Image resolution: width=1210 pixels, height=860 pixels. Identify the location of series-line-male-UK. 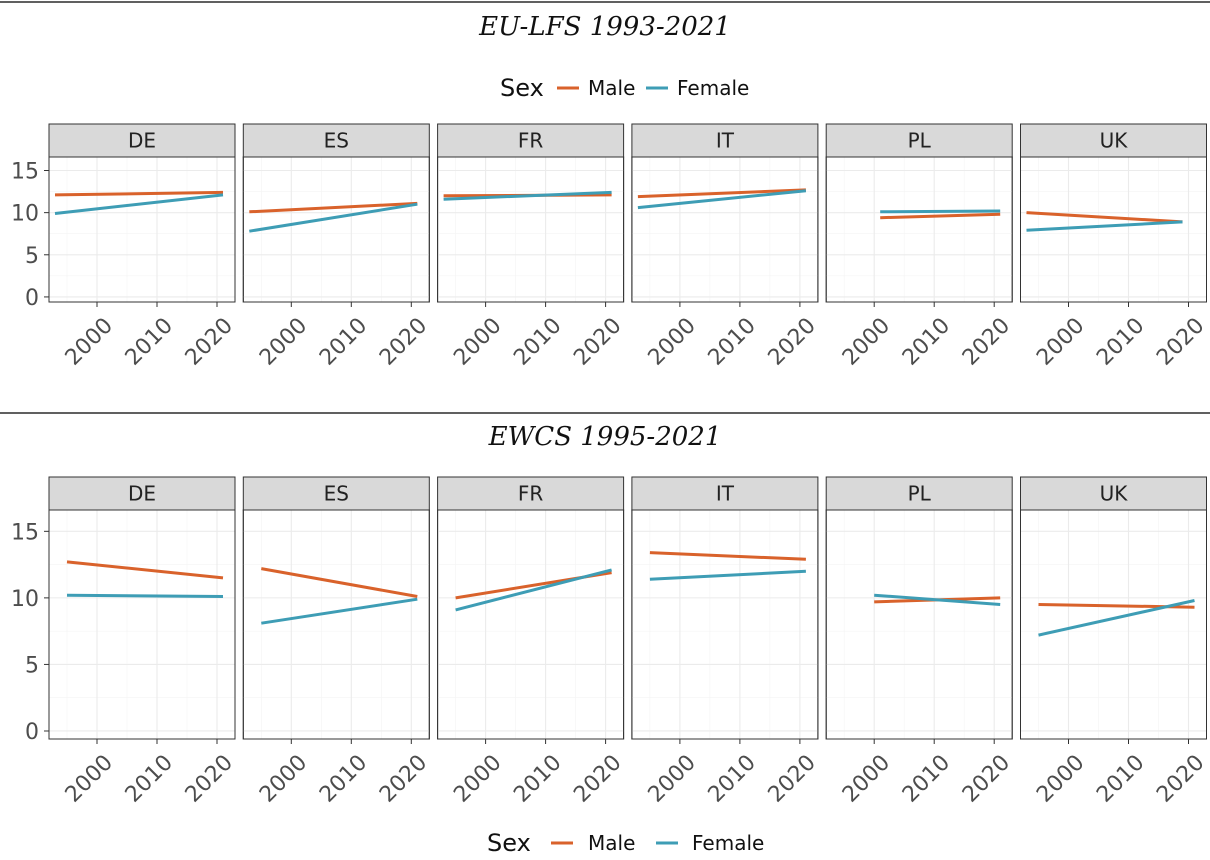
(1104, 217).